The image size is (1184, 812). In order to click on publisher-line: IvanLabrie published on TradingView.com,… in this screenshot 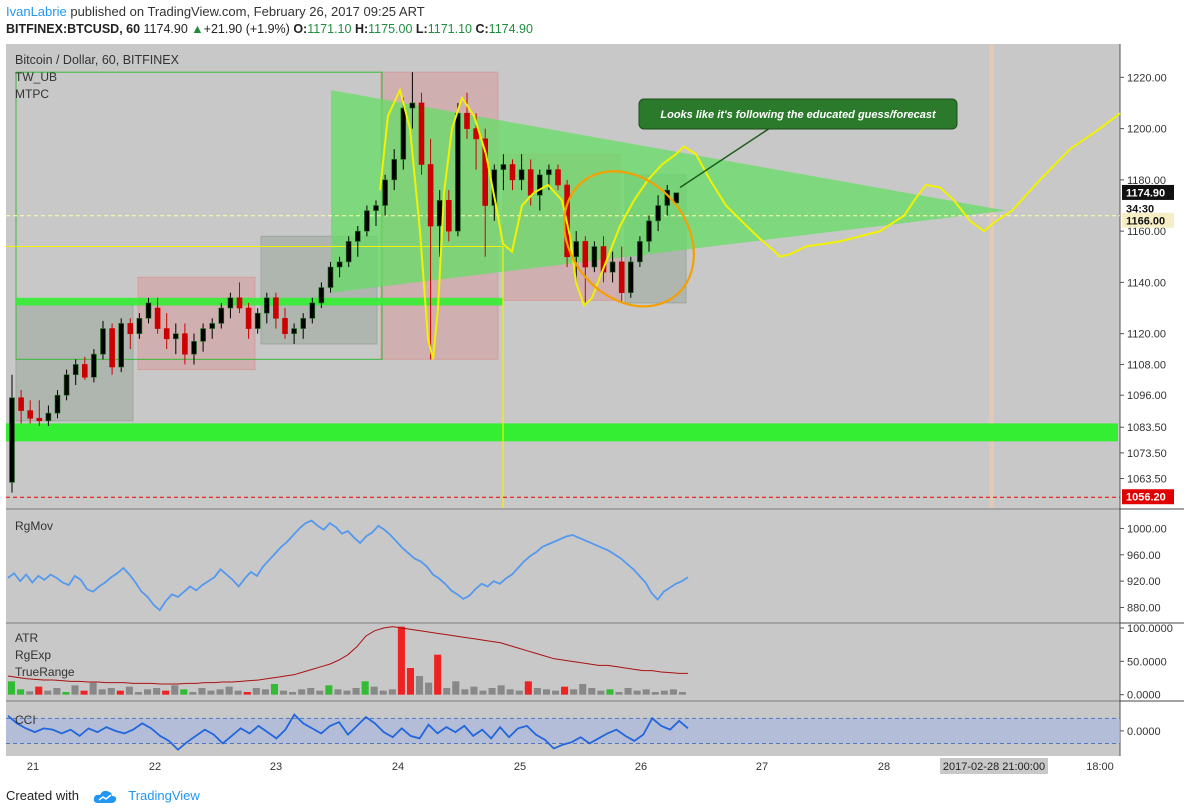, I will do `click(215, 11)`.